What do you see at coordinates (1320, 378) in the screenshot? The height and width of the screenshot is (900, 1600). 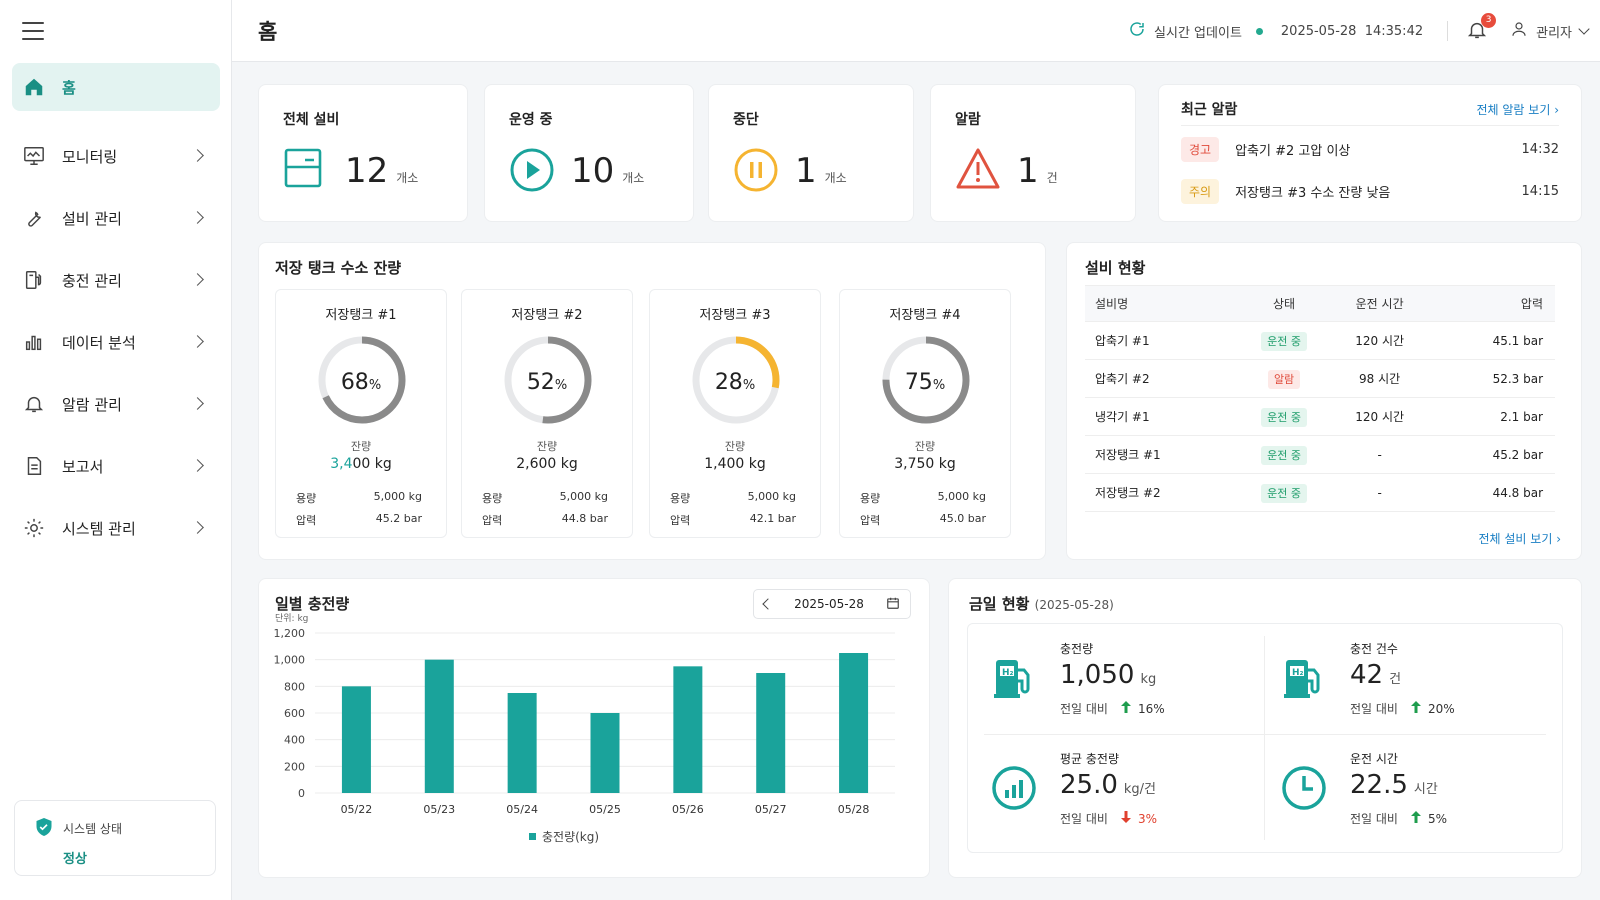 I see `table-row: 압축기 #2 알람 98 시간 52.3 bar` at bounding box center [1320, 378].